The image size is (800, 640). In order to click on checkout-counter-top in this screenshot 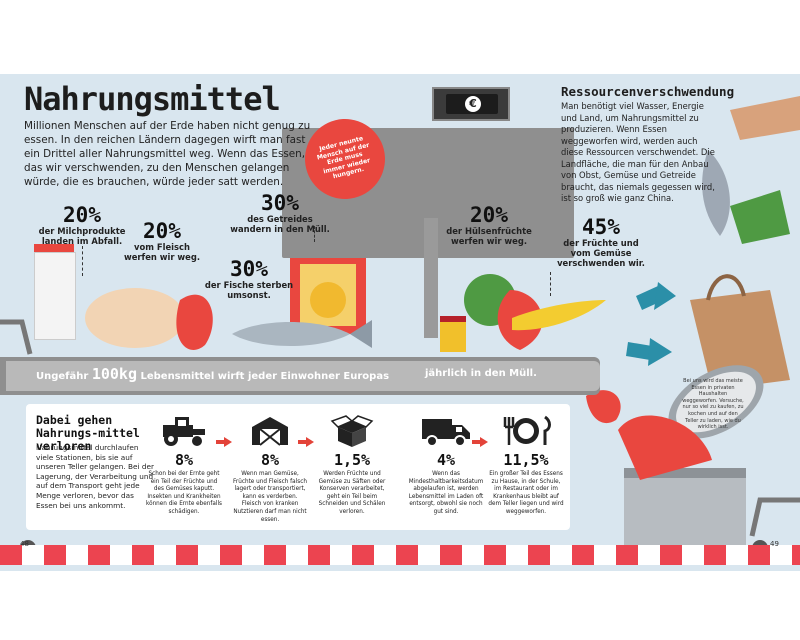, I will do `click(303, 376)`.